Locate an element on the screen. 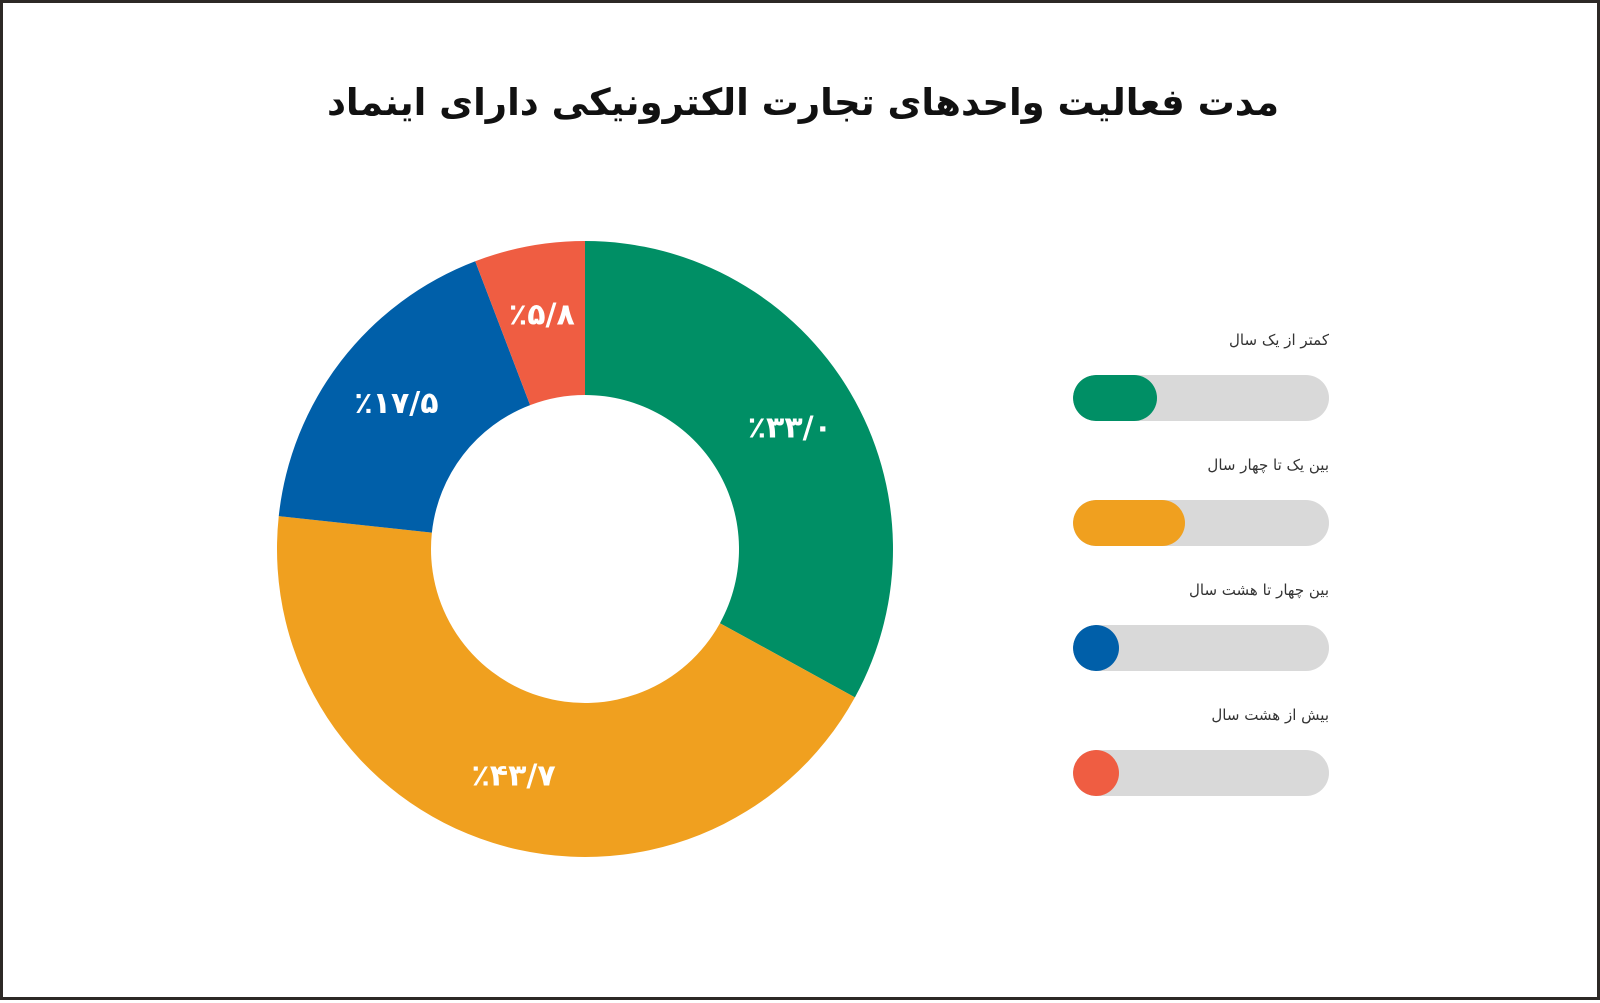  legend-label: کمتر از یک سال is located at coordinates (1279, 340).